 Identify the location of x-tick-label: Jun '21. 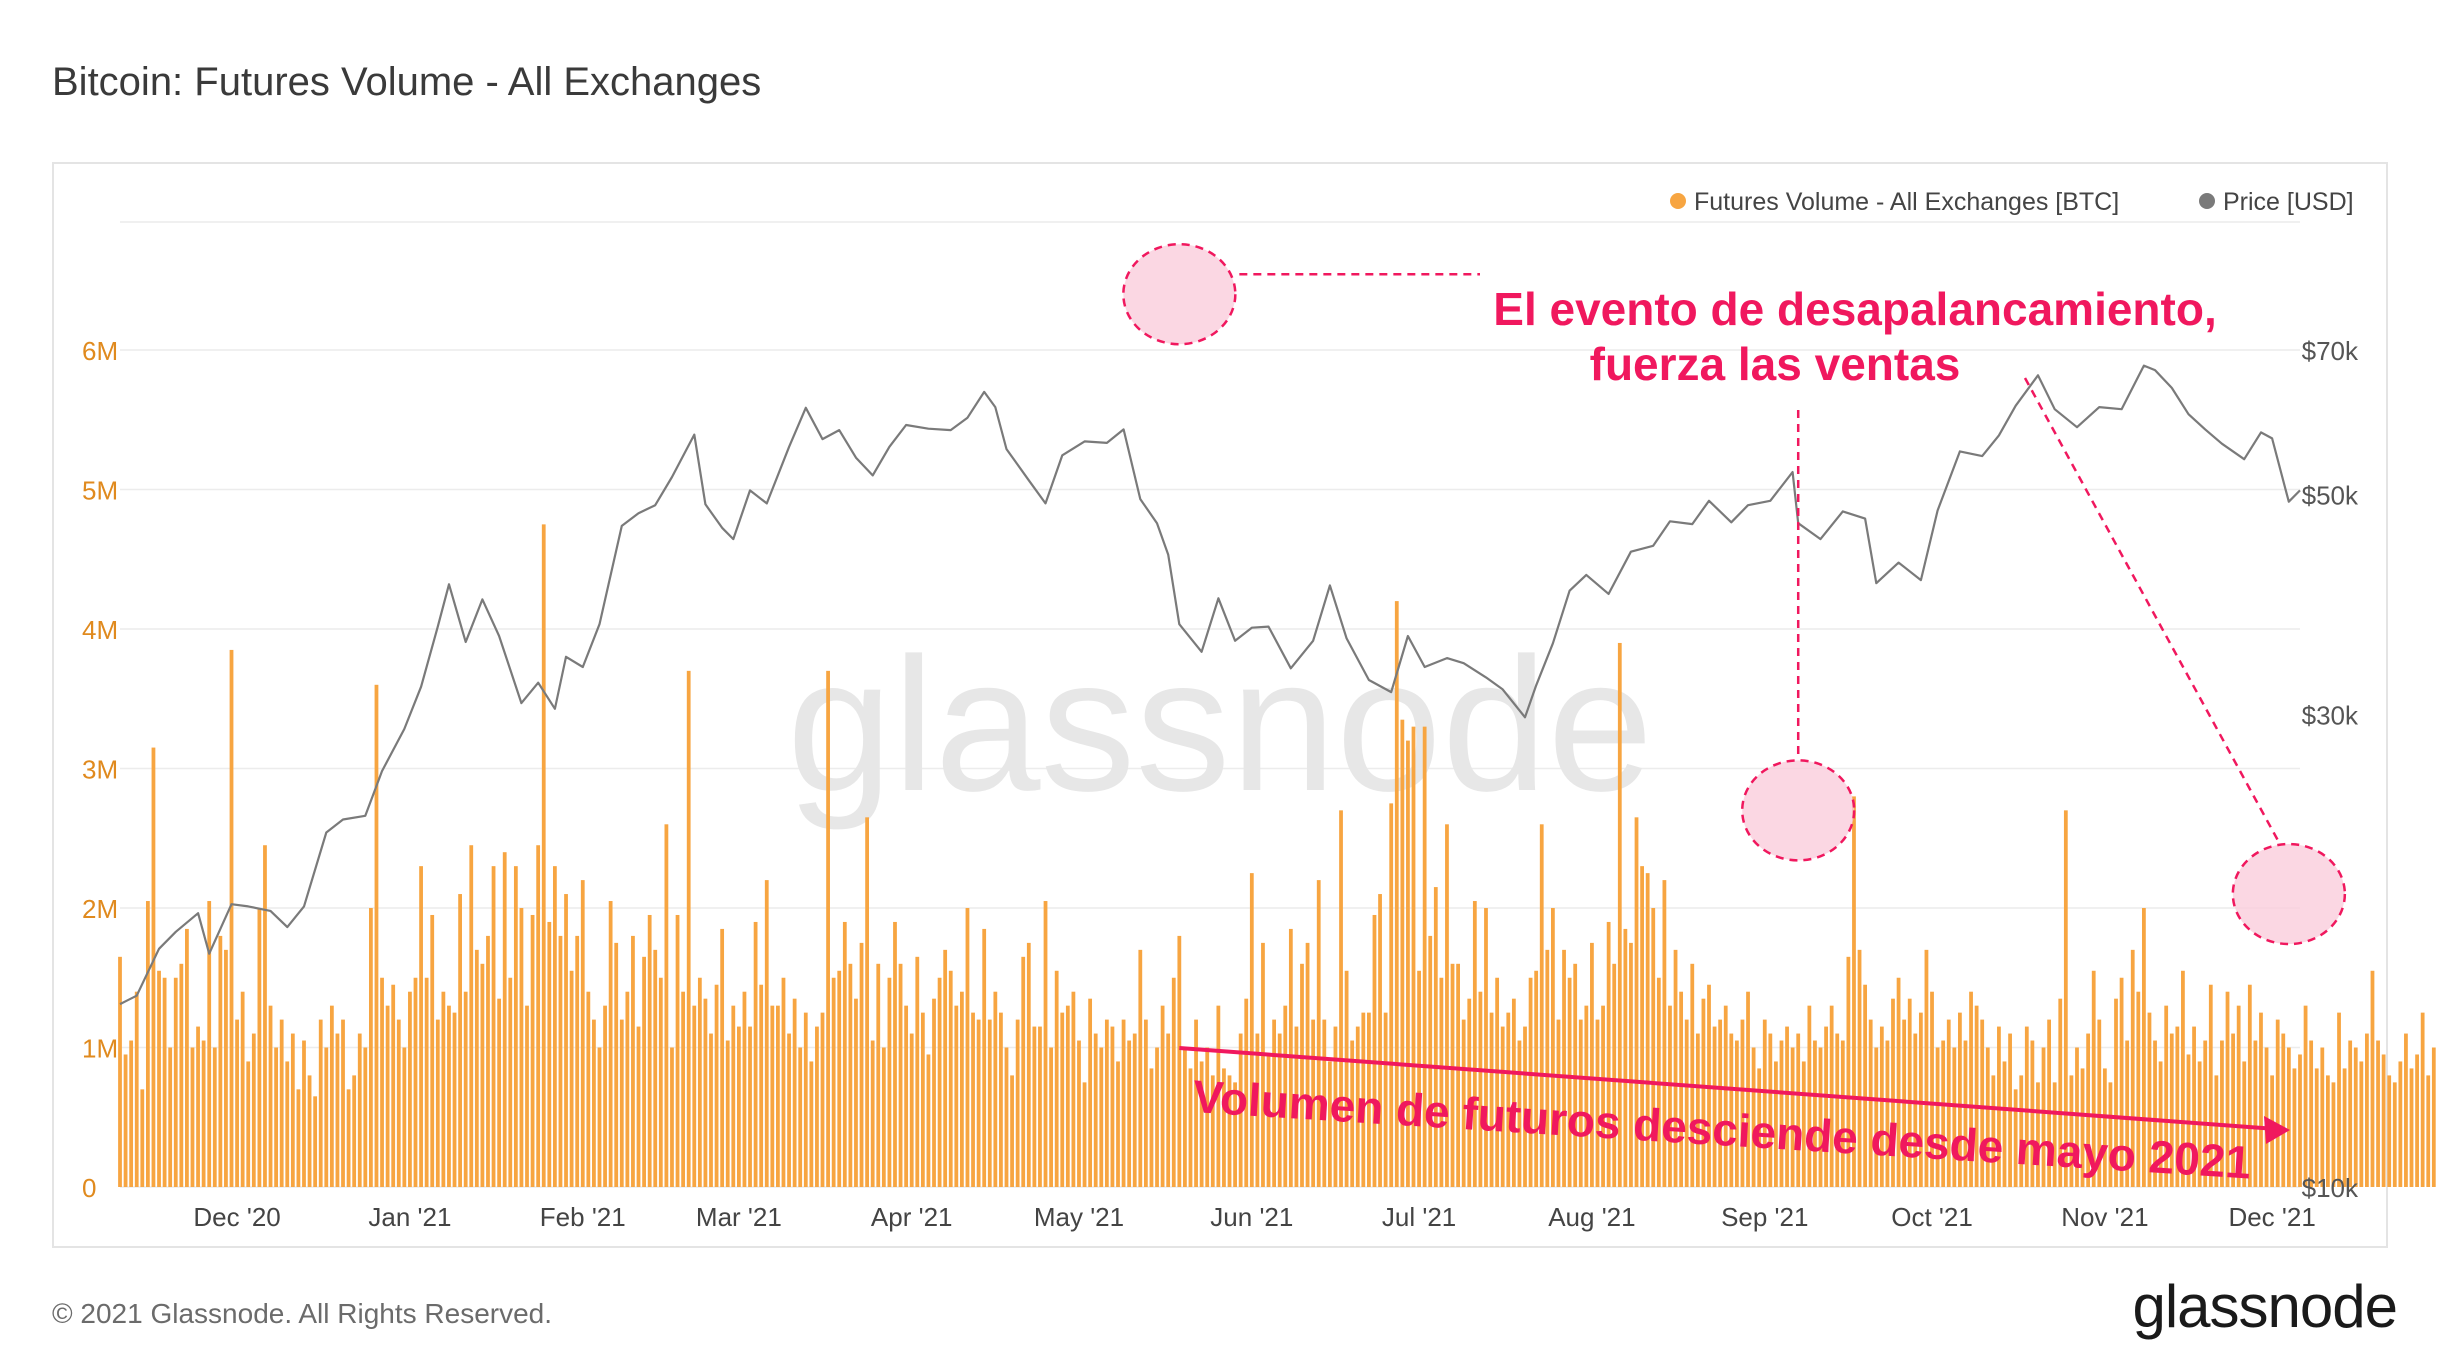
(1251, 1217).